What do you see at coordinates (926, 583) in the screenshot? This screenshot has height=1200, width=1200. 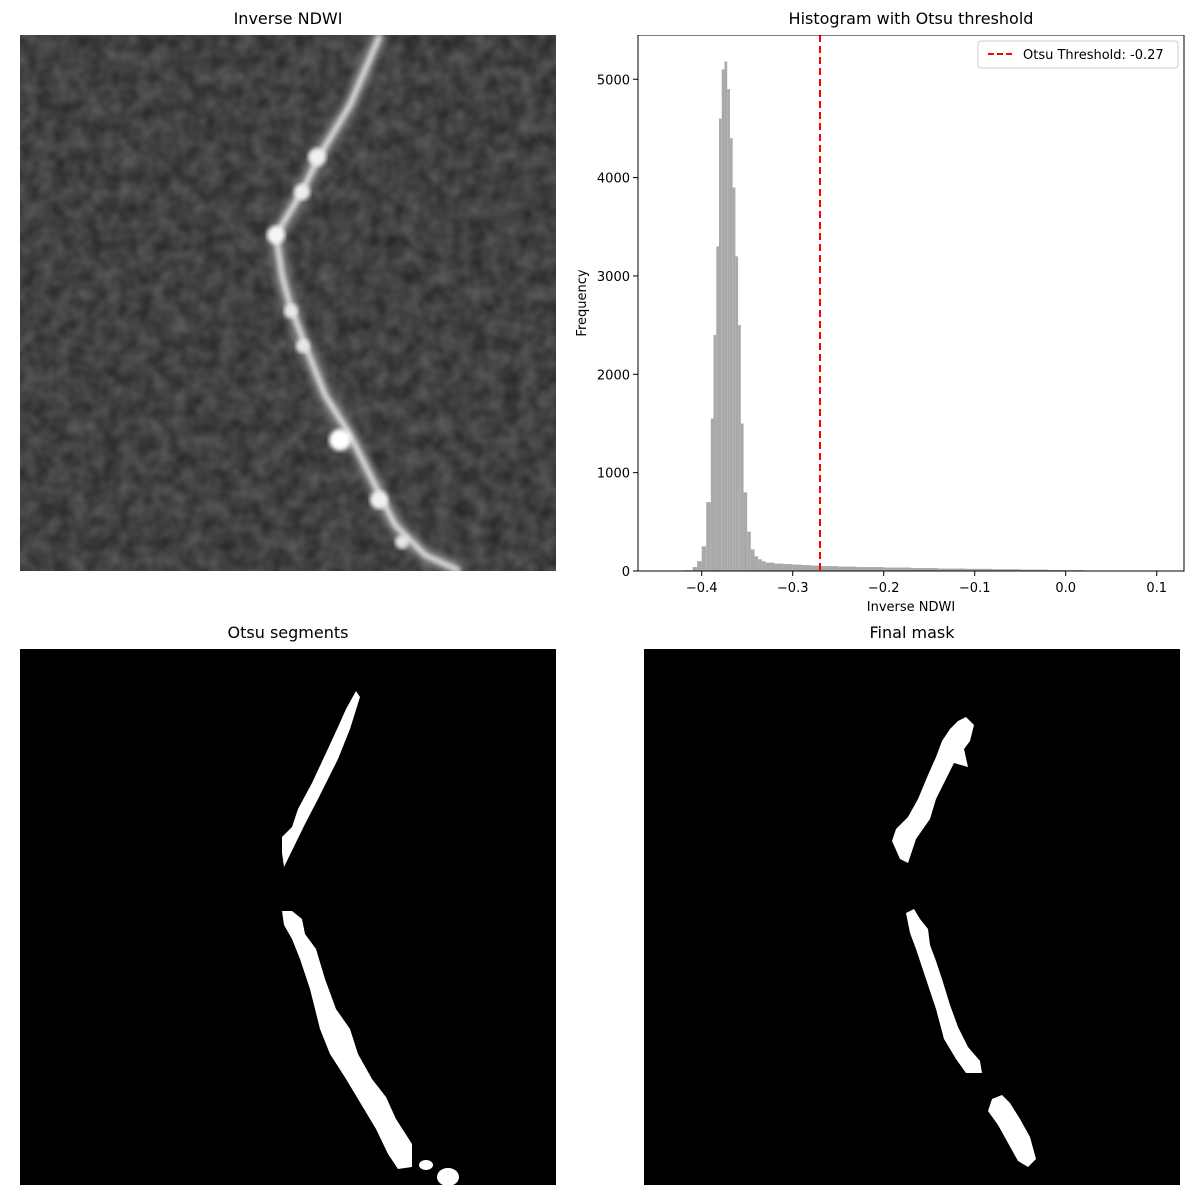 I see `histogram-x-ticks: −0.4 −0.3 −0.2 −0.1 0.0 0.1` at bounding box center [926, 583].